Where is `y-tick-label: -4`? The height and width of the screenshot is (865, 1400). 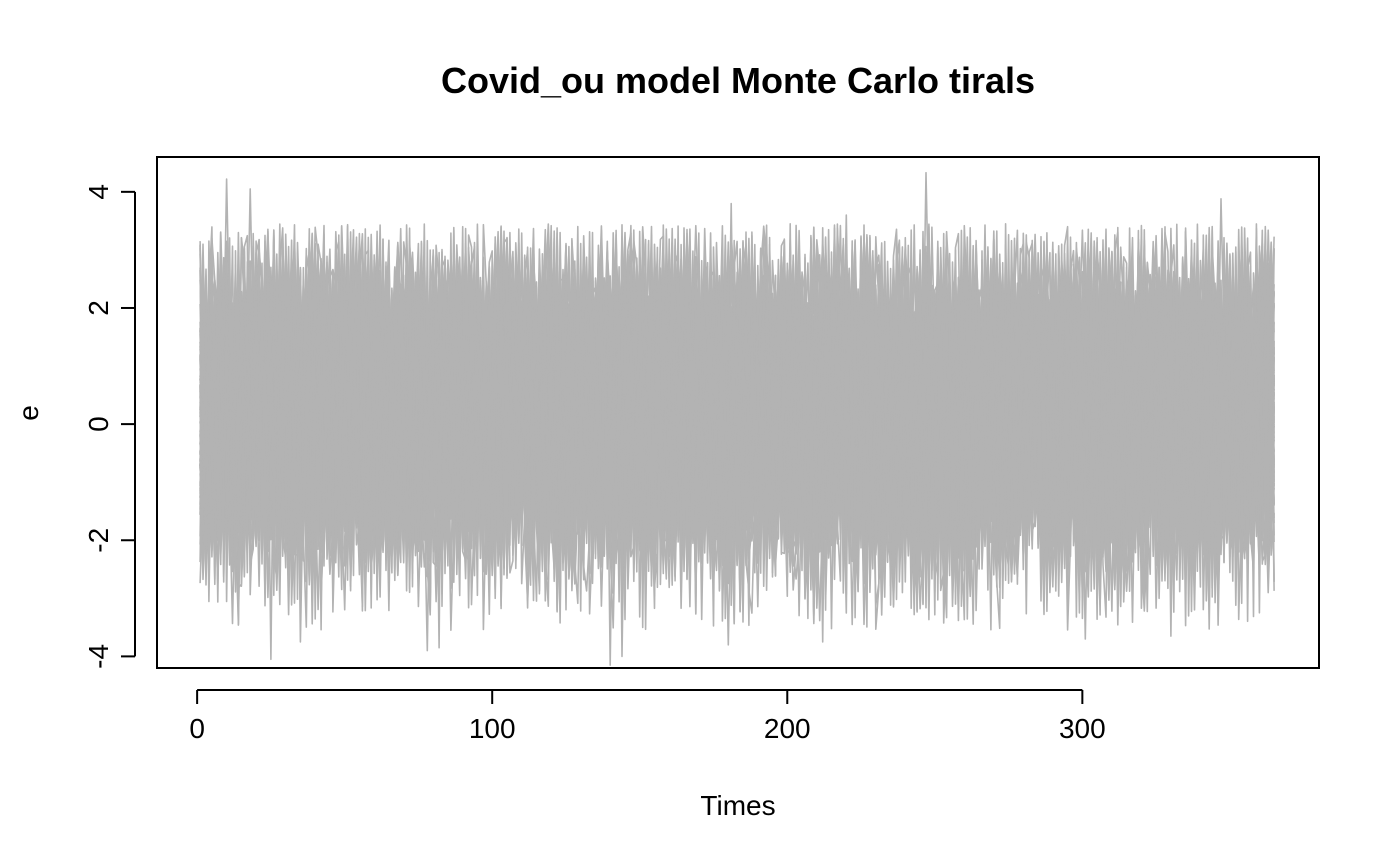
y-tick-label: -4 is located at coordinates (98, 656).